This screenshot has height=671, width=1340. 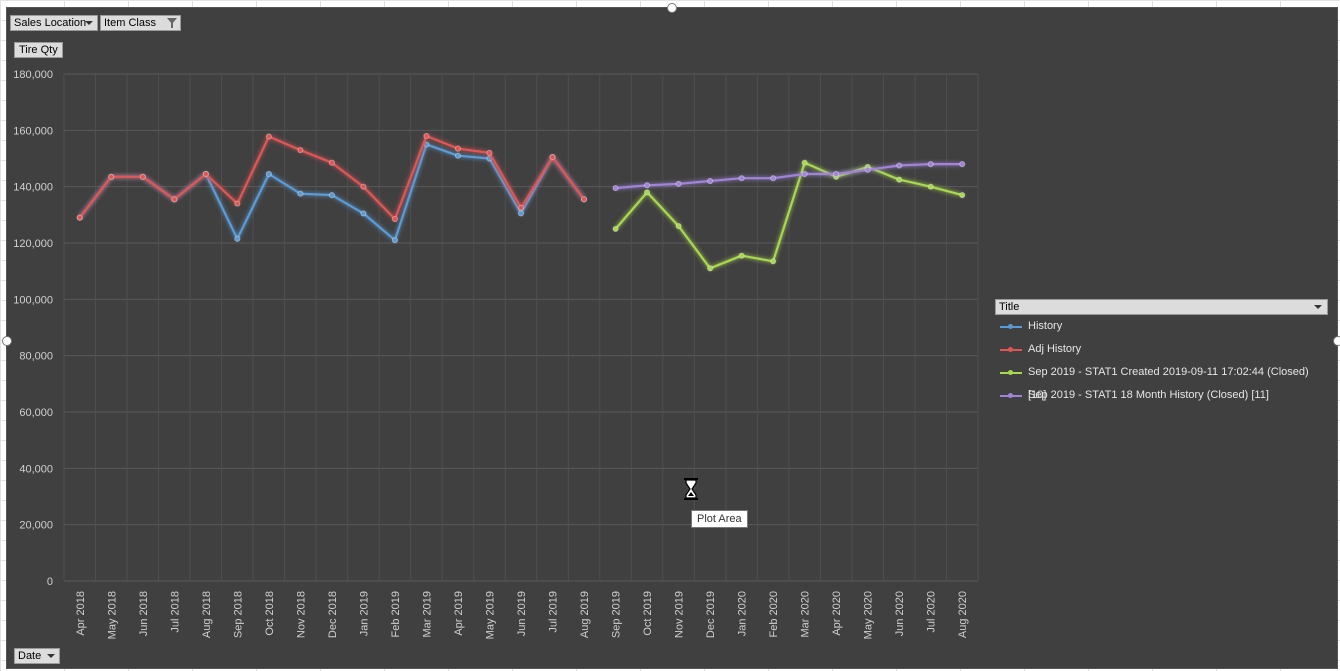 What do you see at coordinates (50, 582) in the screenshot?
I see `y-tick-label: 0` at bounding box center [50, 582].